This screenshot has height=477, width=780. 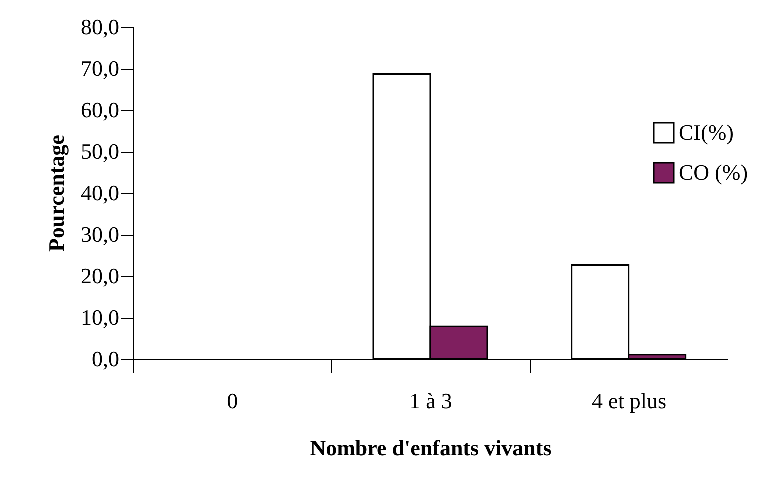 I want to click on y-tick-label: 20,0, so click(x=100, y=276).